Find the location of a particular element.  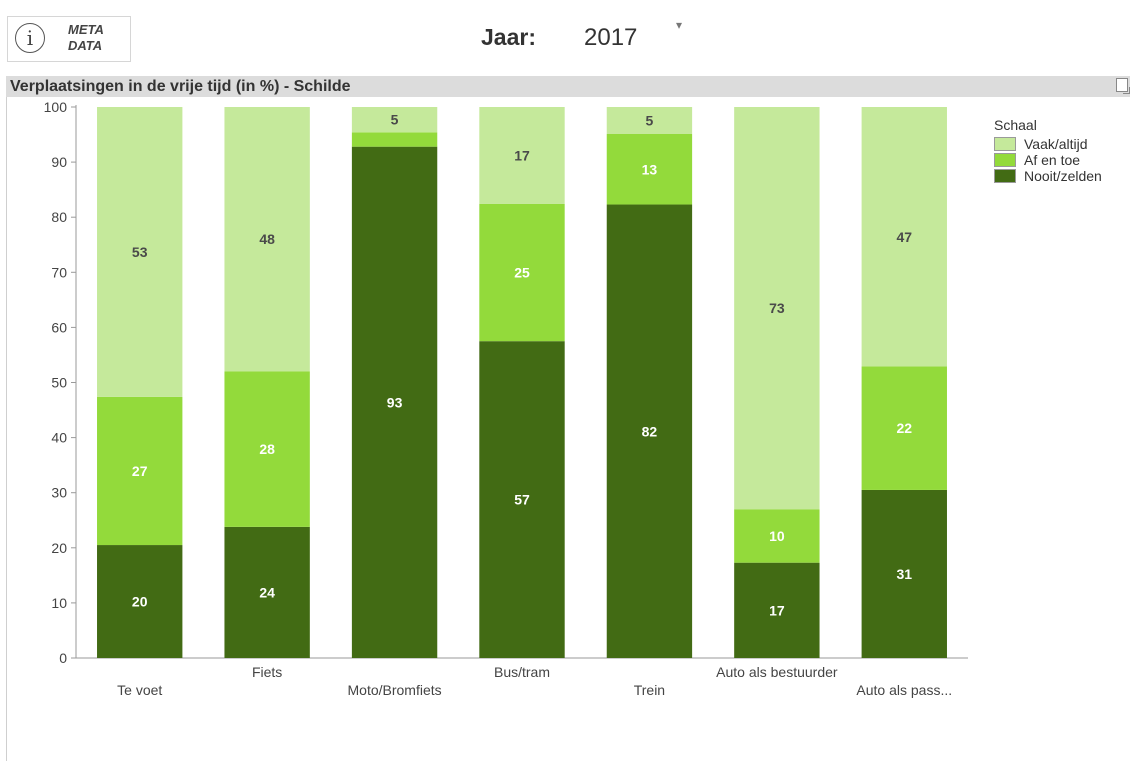

data-label: 28 is located at coordinates (267, 449).